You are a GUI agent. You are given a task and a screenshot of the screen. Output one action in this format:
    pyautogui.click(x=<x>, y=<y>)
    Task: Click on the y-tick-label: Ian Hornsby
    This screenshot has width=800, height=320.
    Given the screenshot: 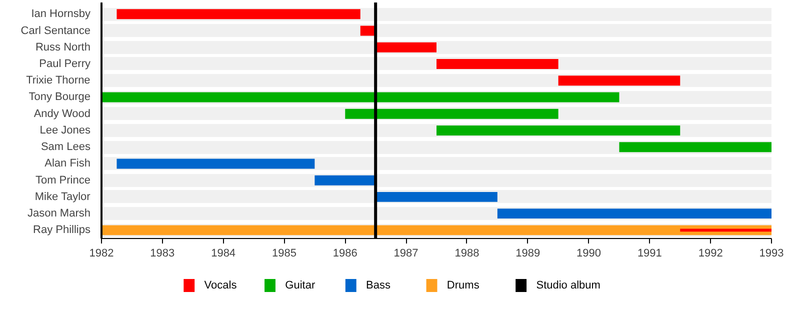 What is the action you would take?
    pyautogui.click(x=61, y=14)
    